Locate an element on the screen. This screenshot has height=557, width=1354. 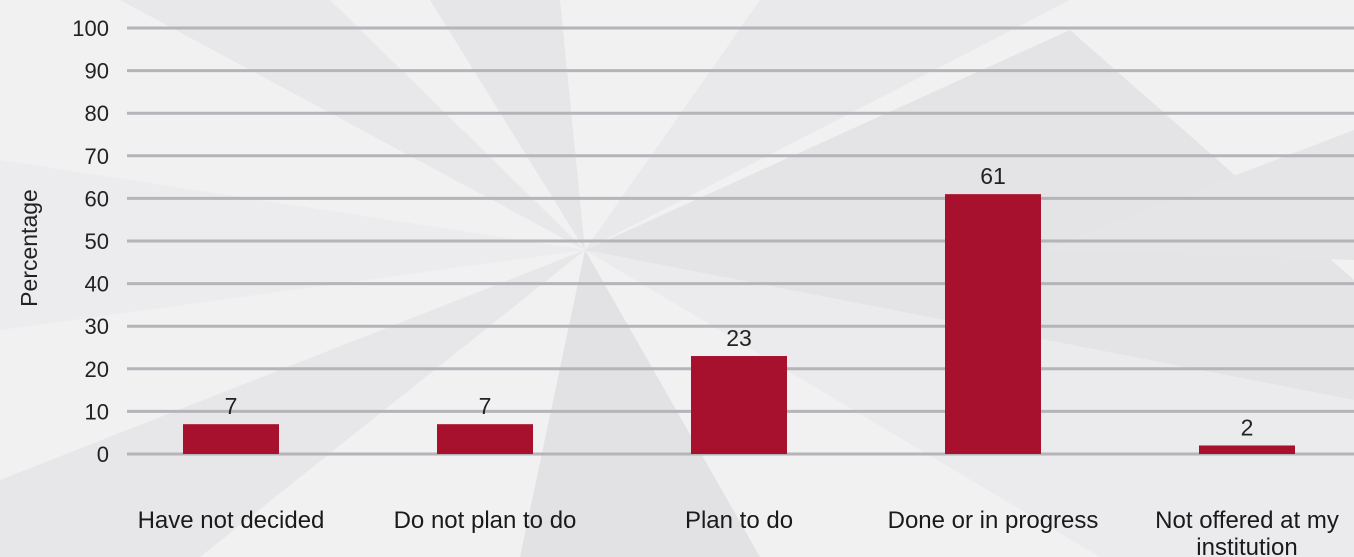
bar-value-label: 61 is located at coordinates (993, 176).